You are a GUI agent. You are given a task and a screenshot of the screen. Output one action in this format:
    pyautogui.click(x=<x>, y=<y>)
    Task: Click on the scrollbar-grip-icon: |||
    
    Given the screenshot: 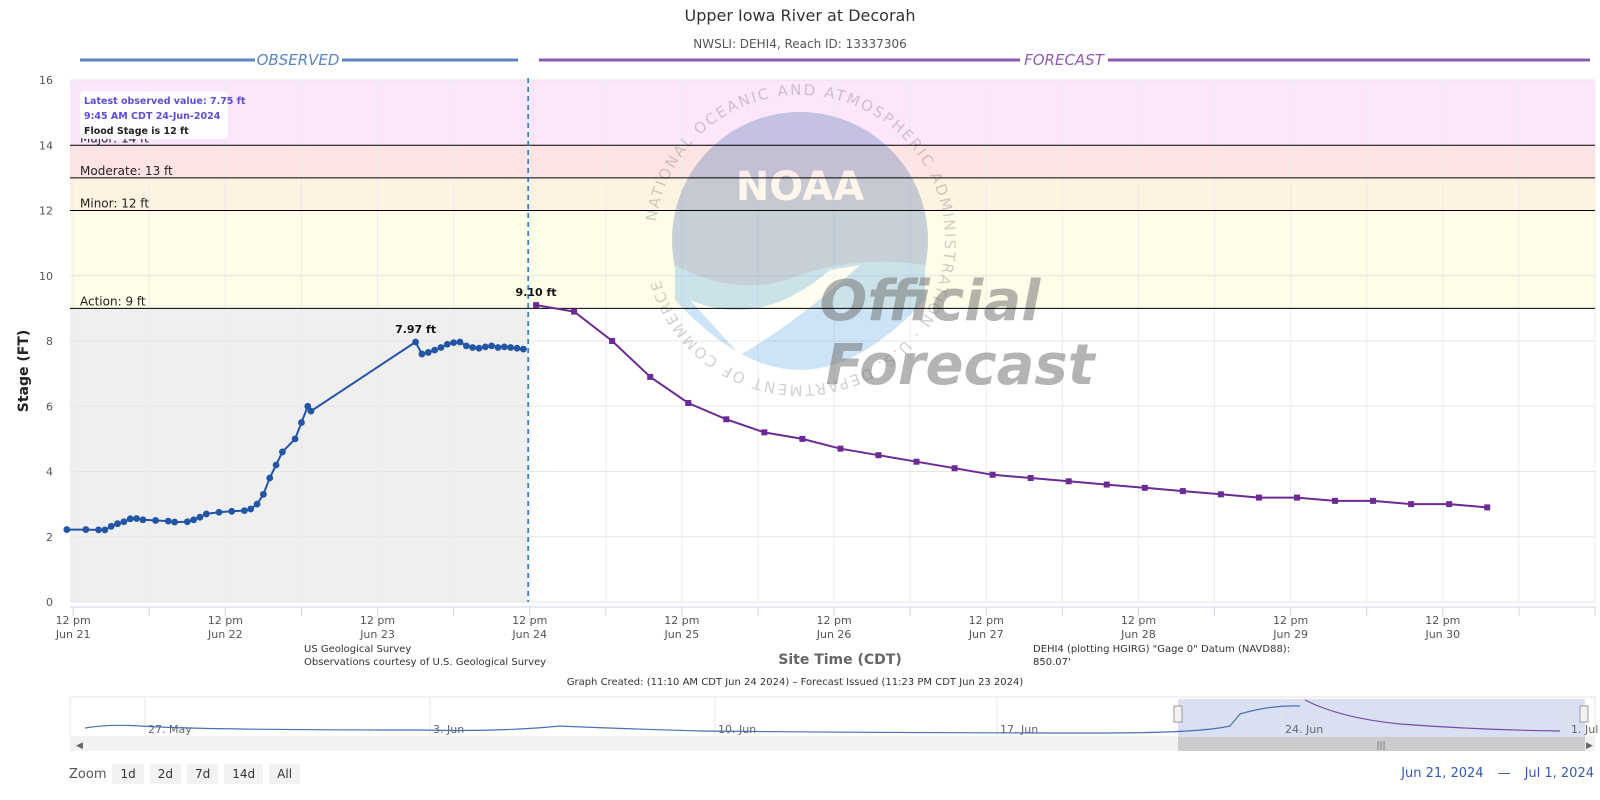 What is the action you would take?
    pyautogui.click(x=1380, y=746)
    